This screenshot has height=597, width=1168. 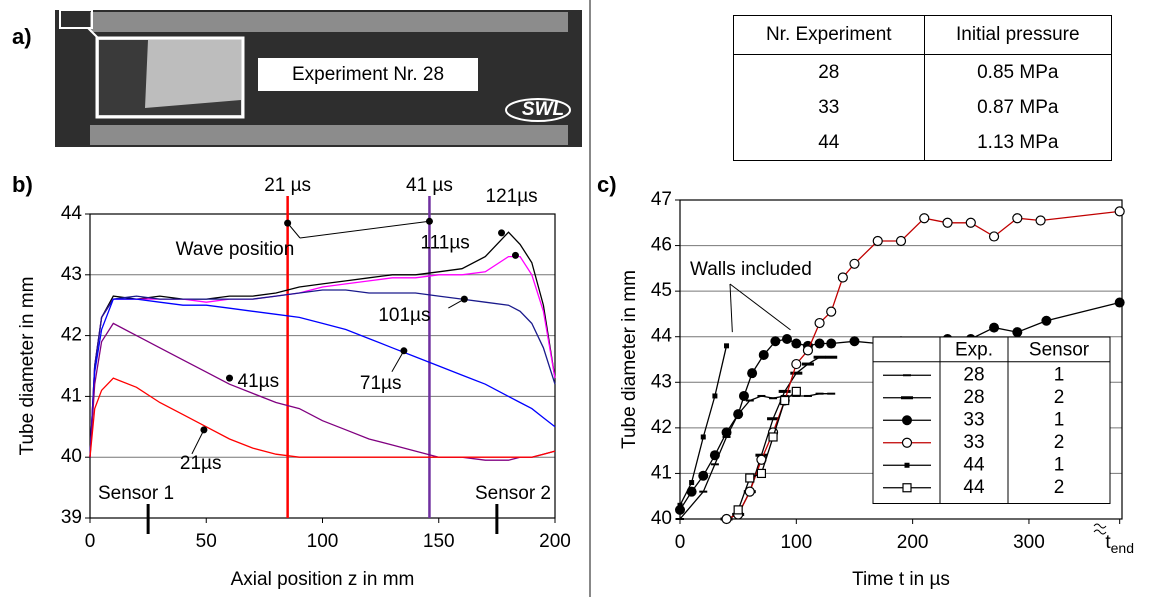 What do you see at coordinates (22, 184) in the screenshot?
I see `panel-label: b)` at bounding box center [22, 184].